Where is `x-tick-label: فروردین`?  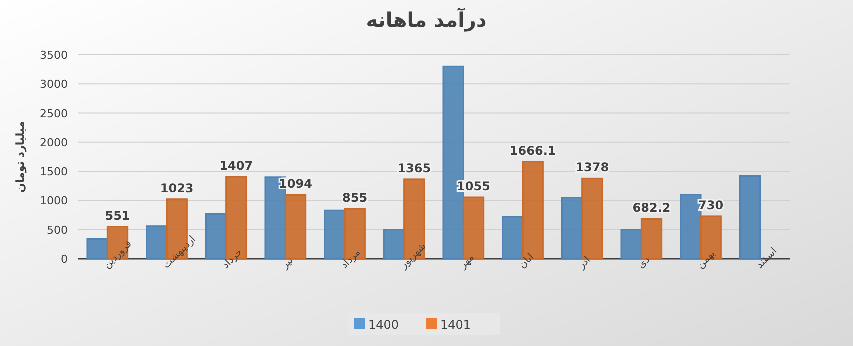
x-tick-label: فروردین is located at coordinates (118, 255).